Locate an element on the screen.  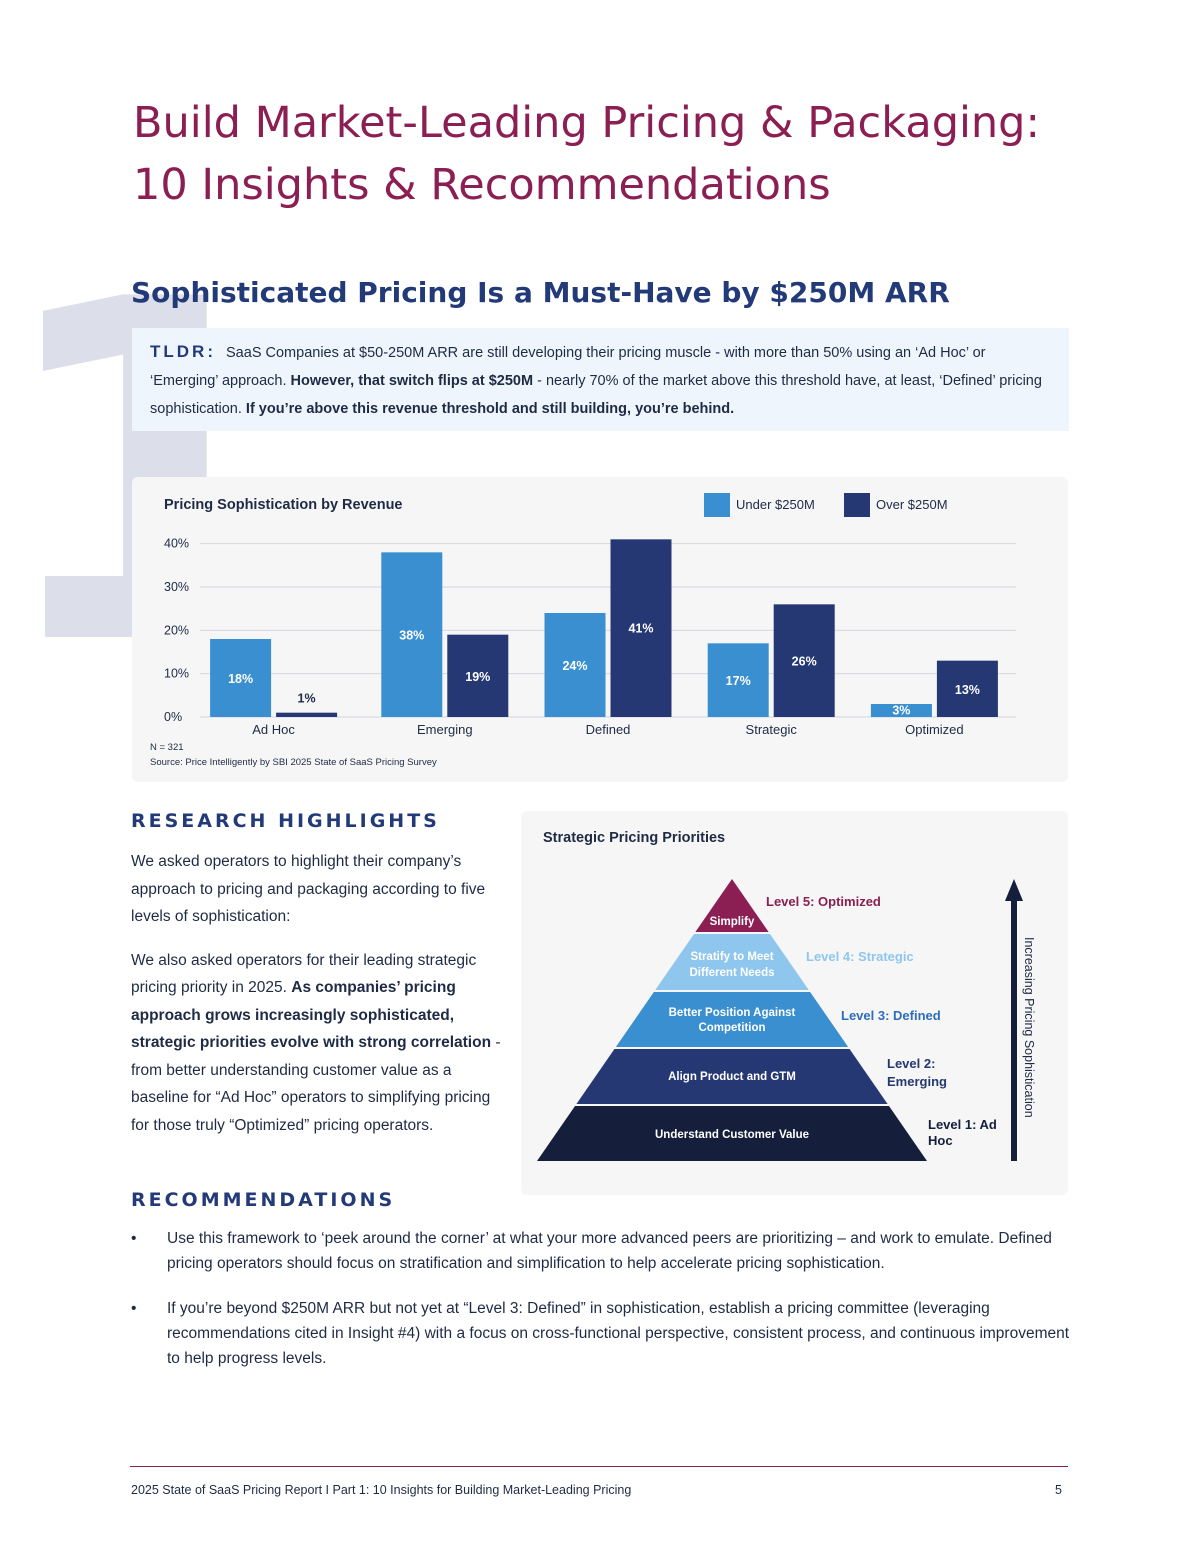
data-label: 18% is located at coordinates (240, 679).